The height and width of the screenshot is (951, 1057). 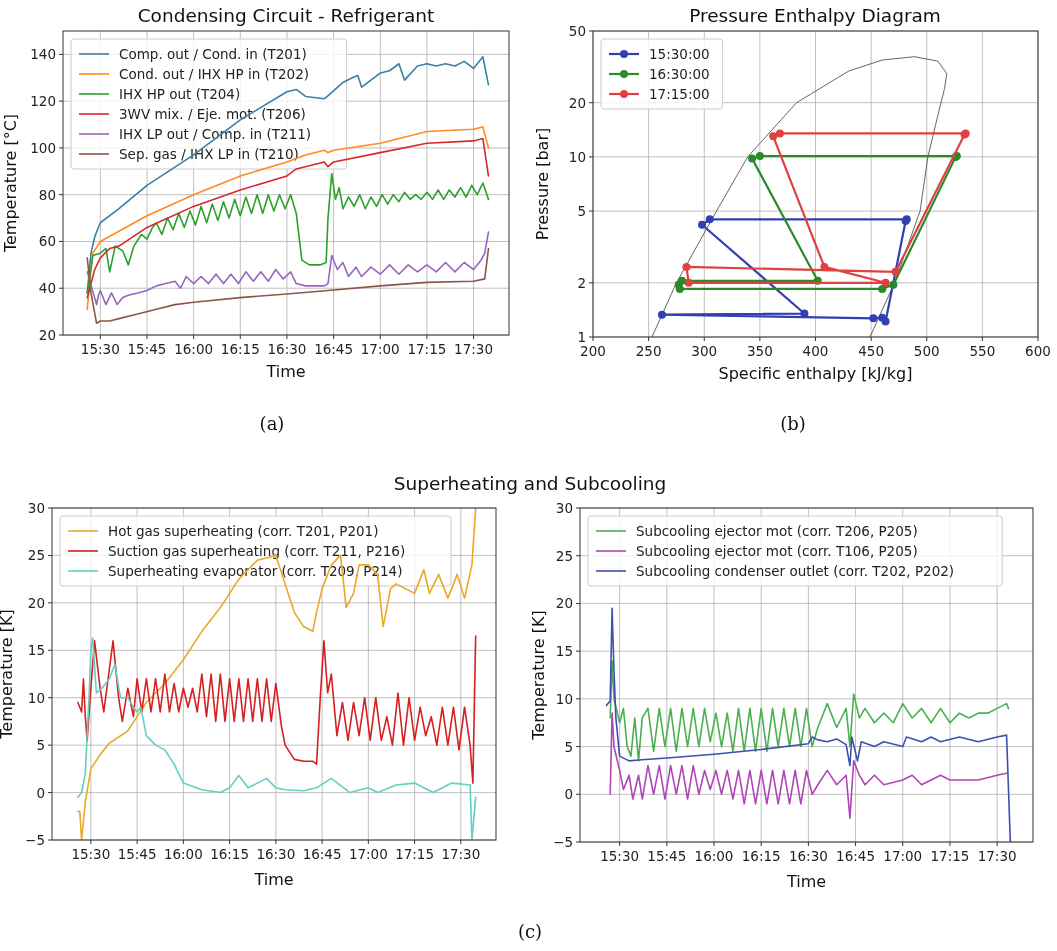 What do you see at coordinates (679, 54) in the screenshot?
I see `legend-label: 15:30:00` at bounding box center [679, 54].